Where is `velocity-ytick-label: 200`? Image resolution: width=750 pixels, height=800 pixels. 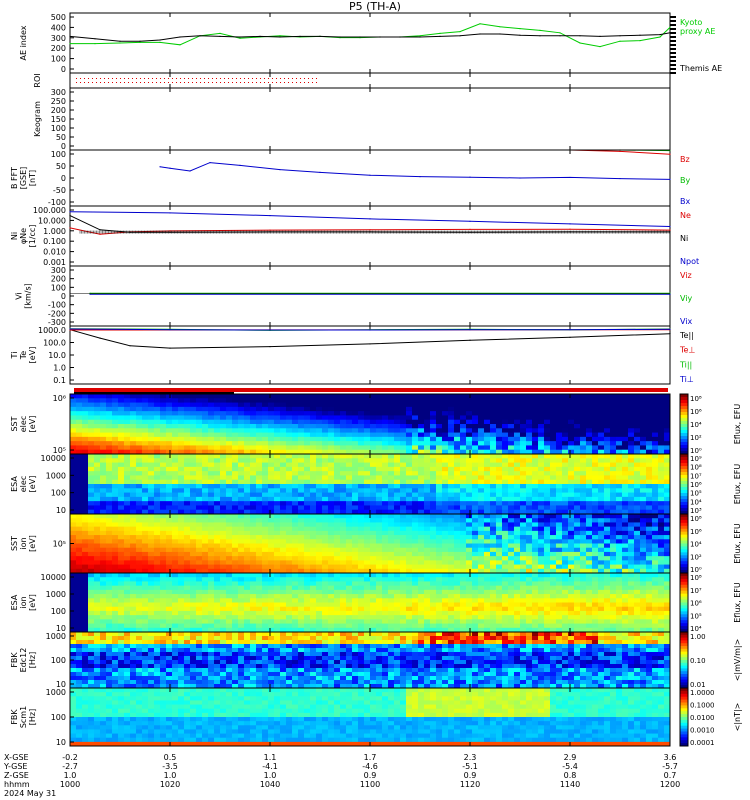
velocity-ytick-label: 200 is located at coordinates (58, 279).